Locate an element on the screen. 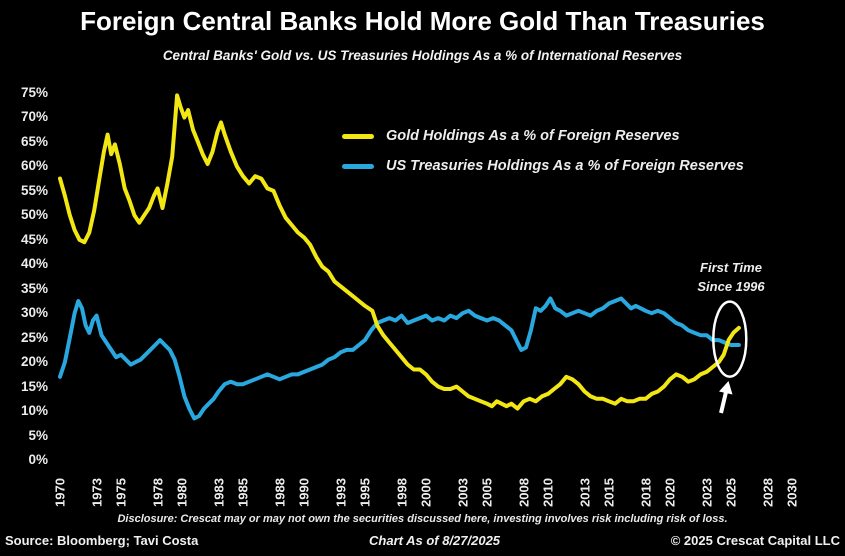  x-tick-2010: 2010 is located at coordinates (548, 492).